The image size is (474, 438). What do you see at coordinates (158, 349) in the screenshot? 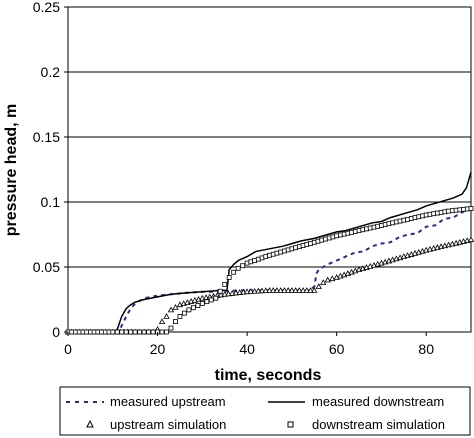
I see `x-tick-label: 20` at bounding box center [158, 349].